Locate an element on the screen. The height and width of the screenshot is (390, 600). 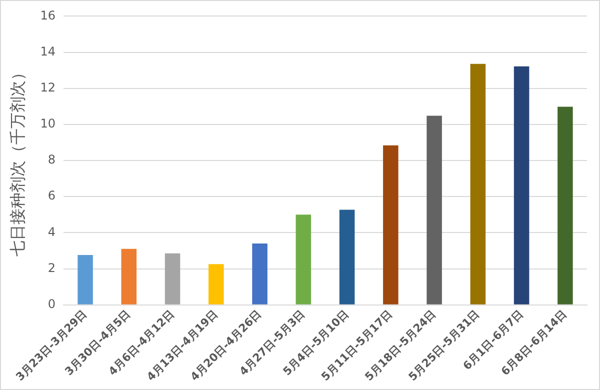
y-tick-label: 0 is located at coordinates (52, 303).